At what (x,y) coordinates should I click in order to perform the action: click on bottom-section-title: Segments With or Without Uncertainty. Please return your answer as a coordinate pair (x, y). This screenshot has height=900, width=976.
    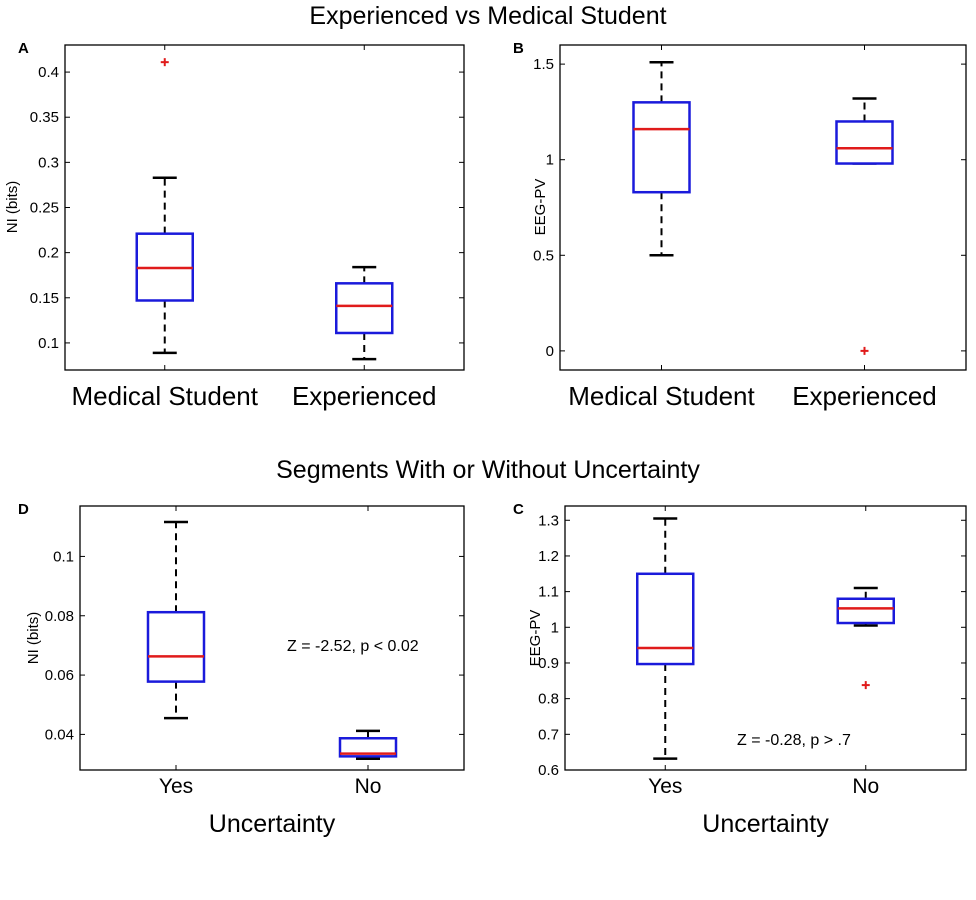
    Looking at the image, I should click on (488, 470).